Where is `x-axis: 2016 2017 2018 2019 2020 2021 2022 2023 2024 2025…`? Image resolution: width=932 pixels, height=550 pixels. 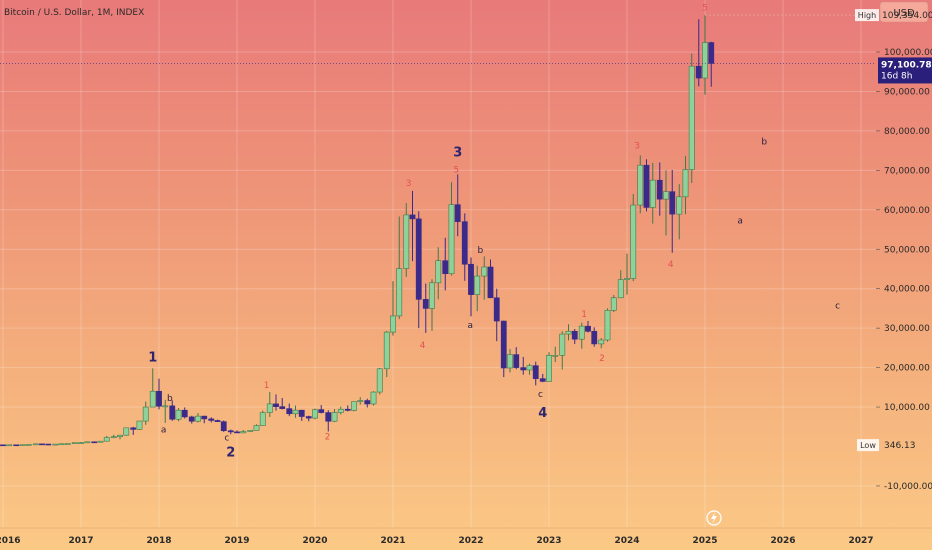
x-axis: 2016 2017 2018 2019 2020 2021 2022 2023 2024 2025… is located at coordinates (437, 541).